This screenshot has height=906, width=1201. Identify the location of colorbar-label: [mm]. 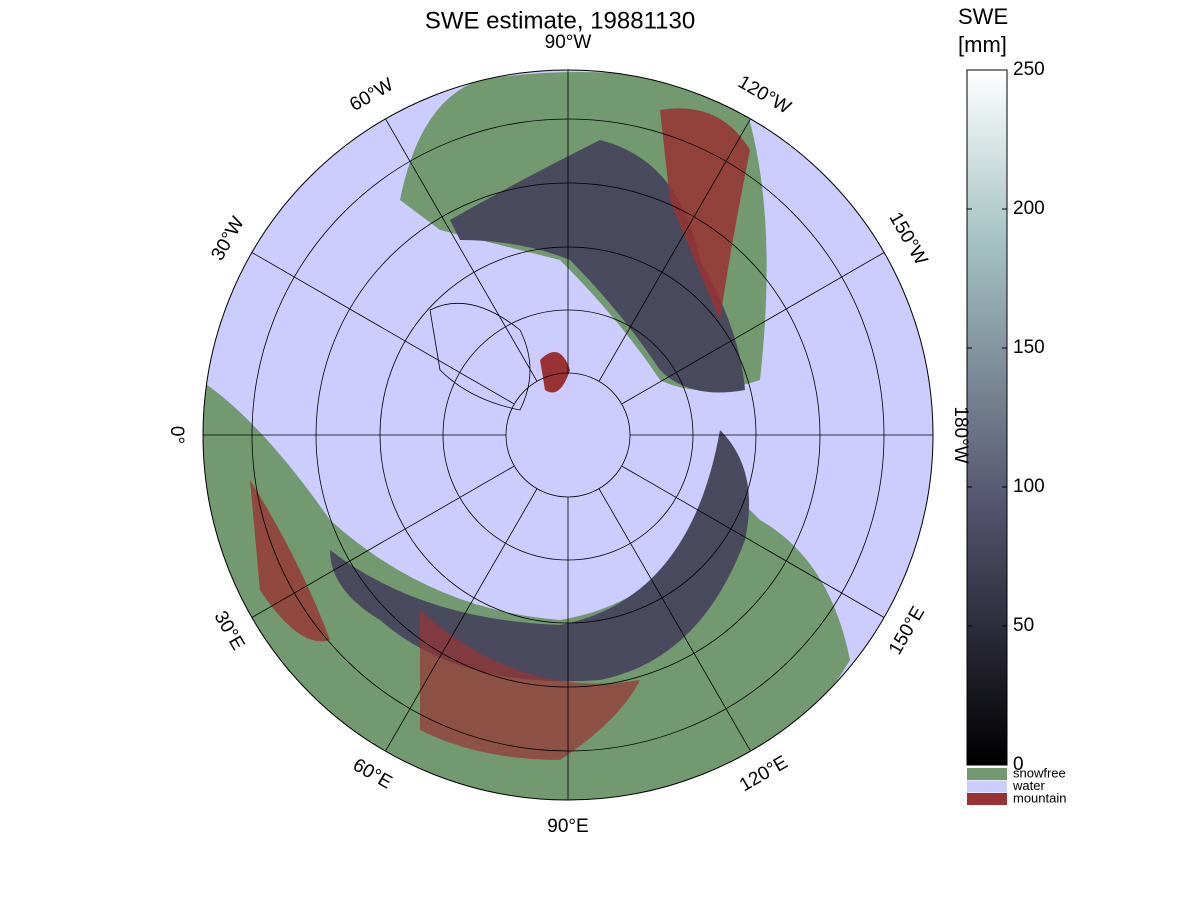
(982, 44).